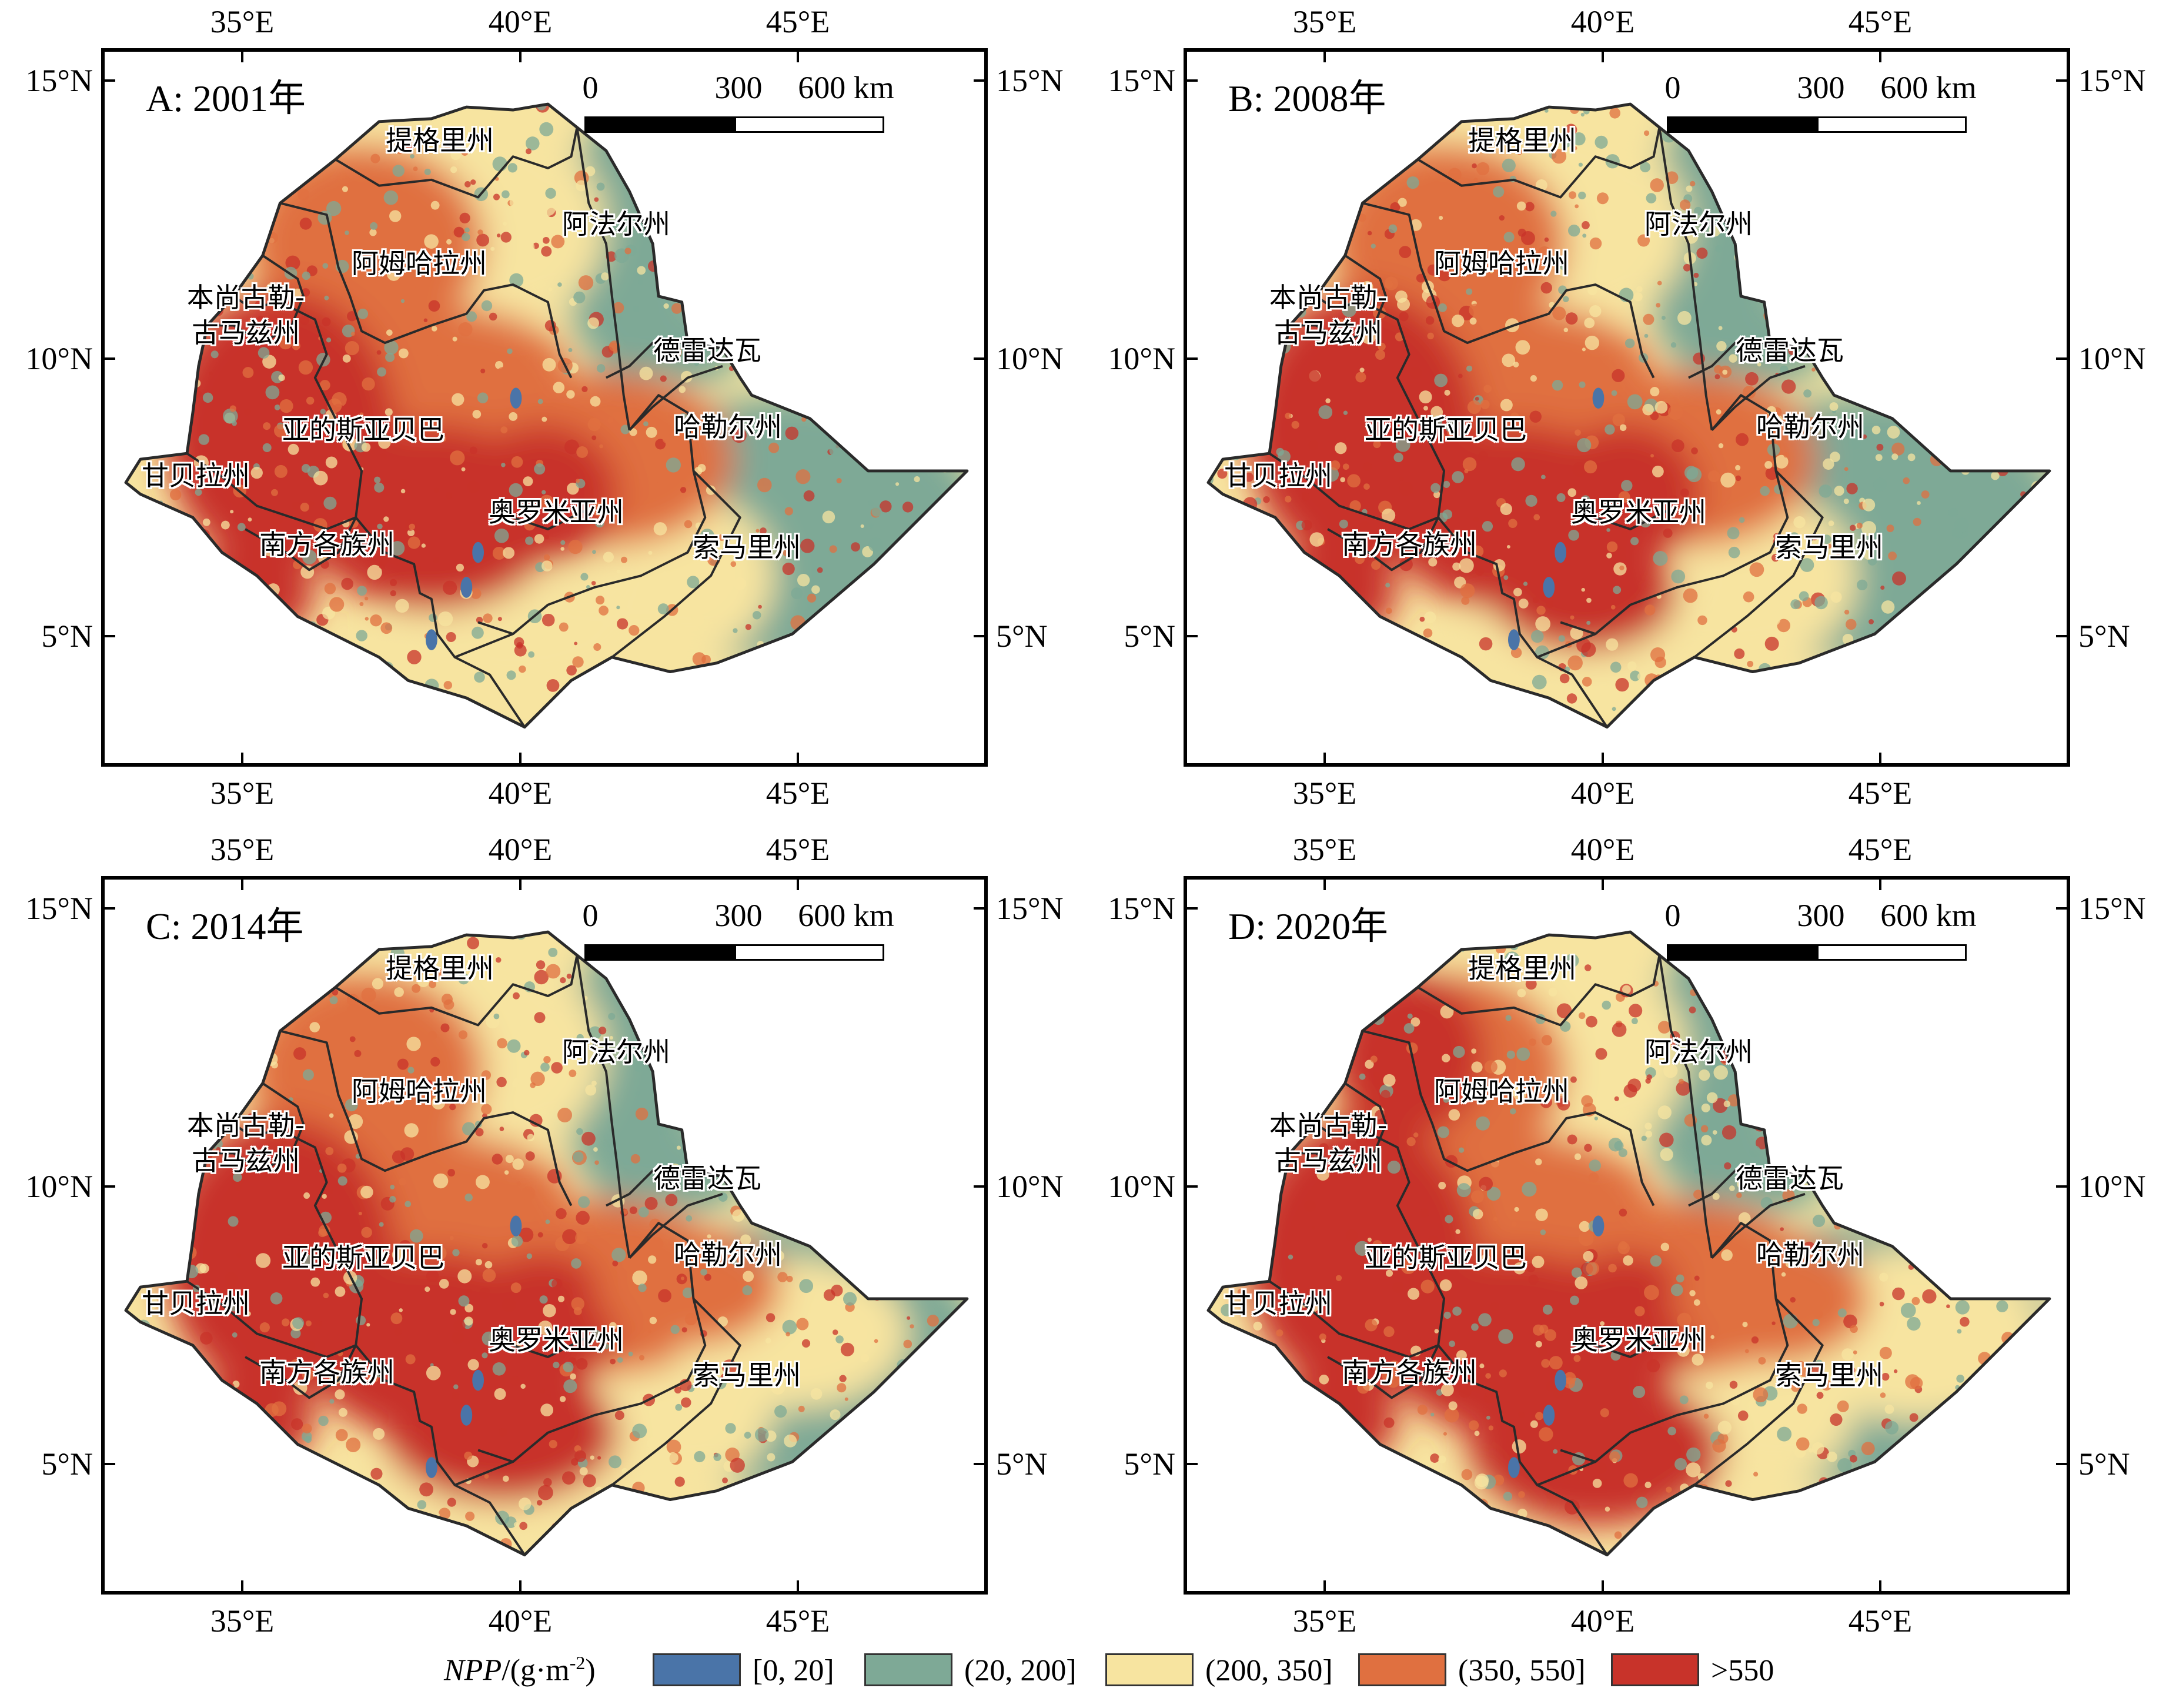  I want to click on x-tick-label-top: 40°E, so click(520, 849).